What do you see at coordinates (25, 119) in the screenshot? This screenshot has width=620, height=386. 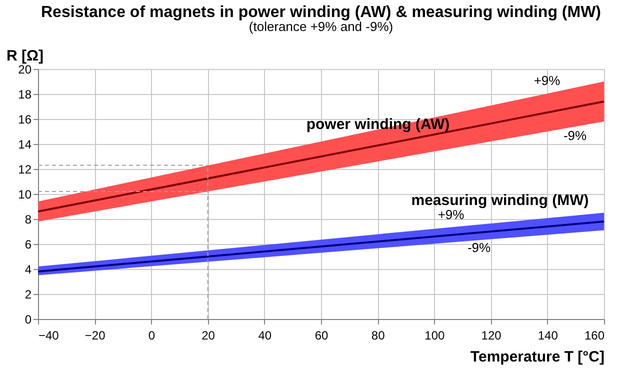 I see `y-tick-label: 16` at bounding box center [25, 119].